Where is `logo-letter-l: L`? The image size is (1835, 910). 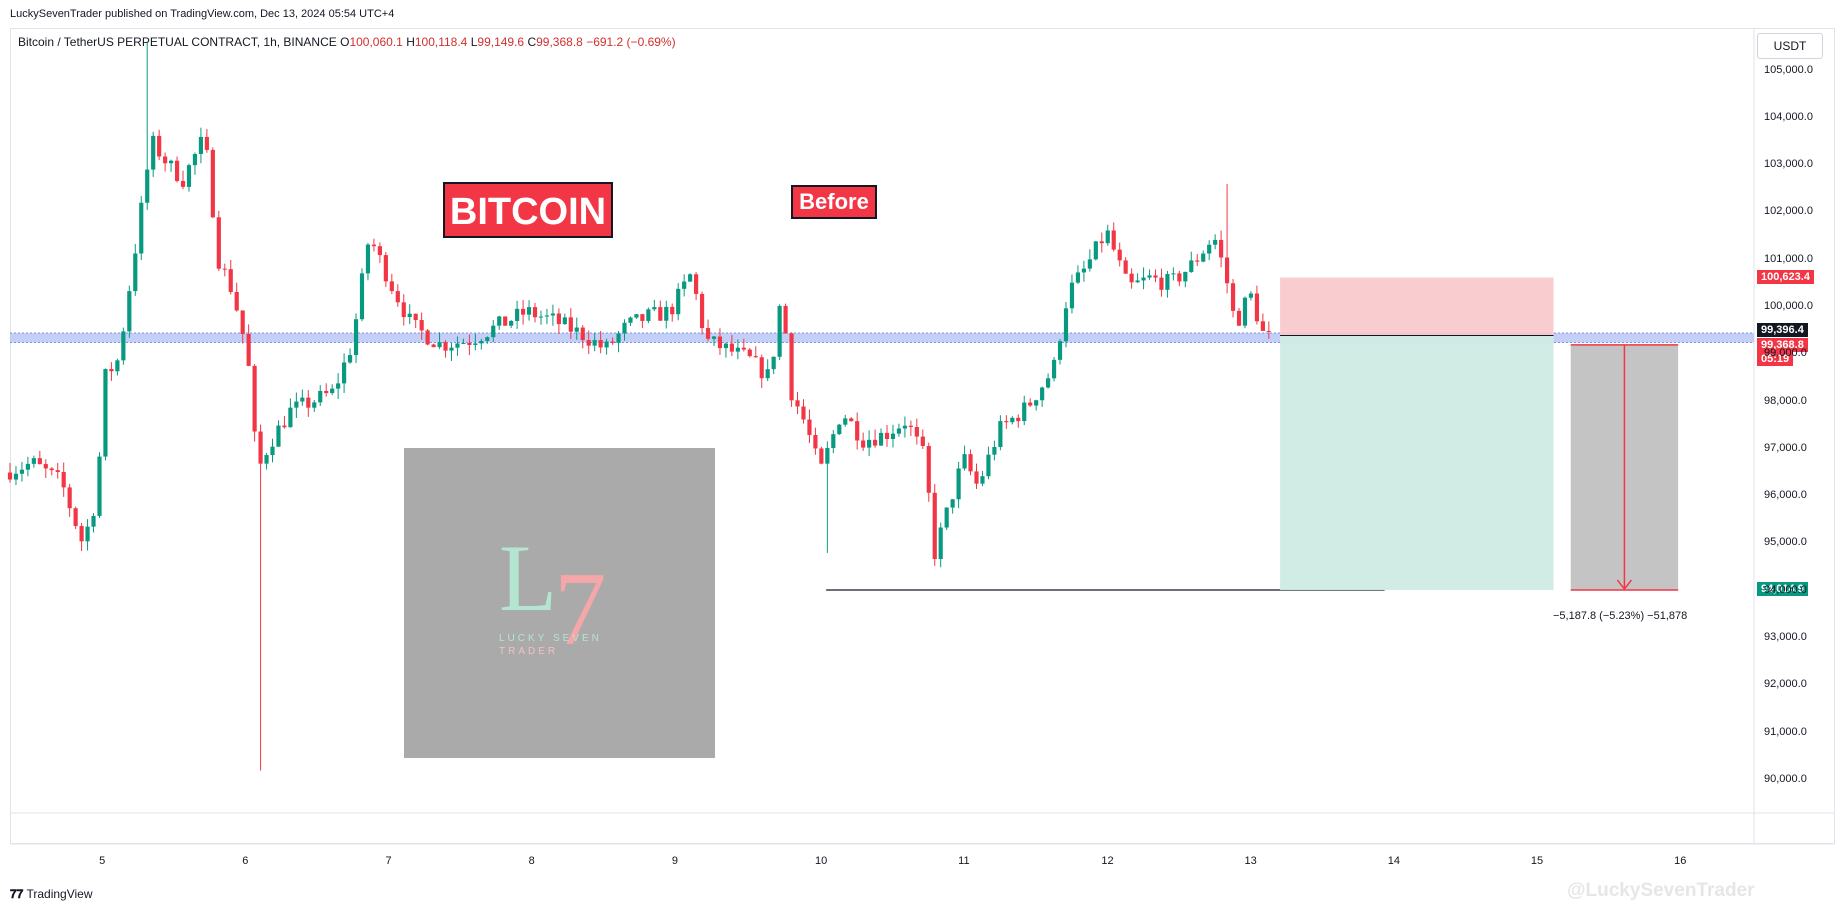
logo-letter-l: L is located at coordinates (528, 578).